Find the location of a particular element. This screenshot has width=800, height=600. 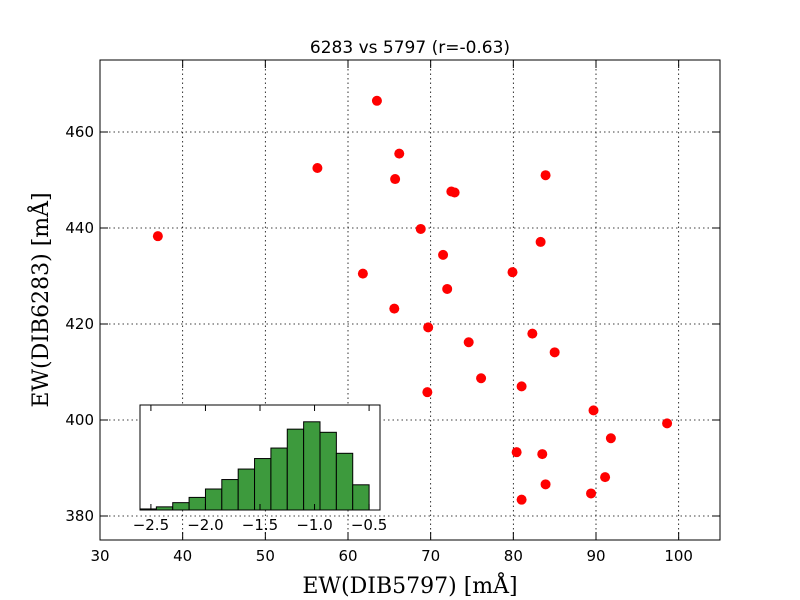

inset-histogram: −2.5 −2.0 −1.5 −1.0 −0.5 is located at coordinates (260, 469).